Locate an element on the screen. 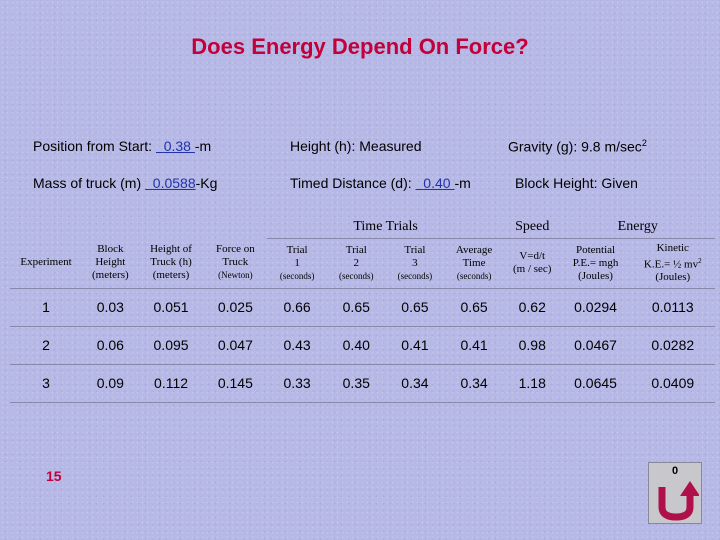 This screenshot has height=540, width=720. height-info: Height (h): Measured is located at coordinates (356, 146).